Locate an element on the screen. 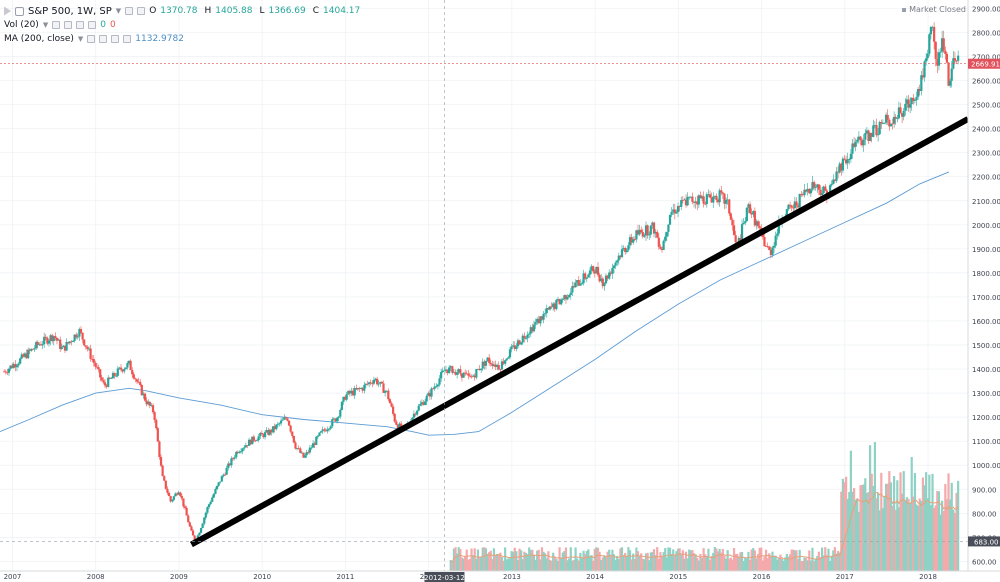 This screenshot has height=582, width=1000. price-tick-label: 2600.00 is located at coordinates (986, 82).